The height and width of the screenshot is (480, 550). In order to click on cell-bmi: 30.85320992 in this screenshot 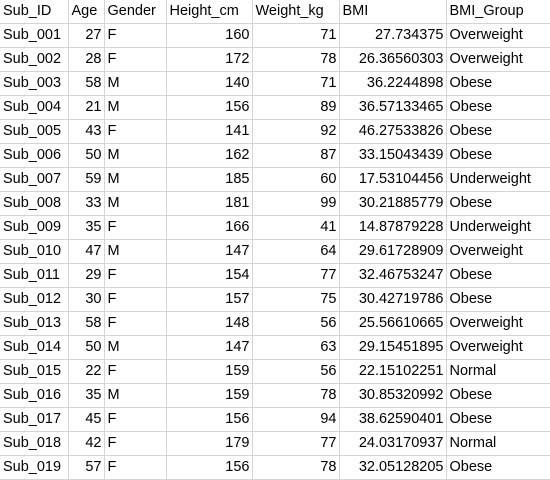, I will do `click(393, 395)`.